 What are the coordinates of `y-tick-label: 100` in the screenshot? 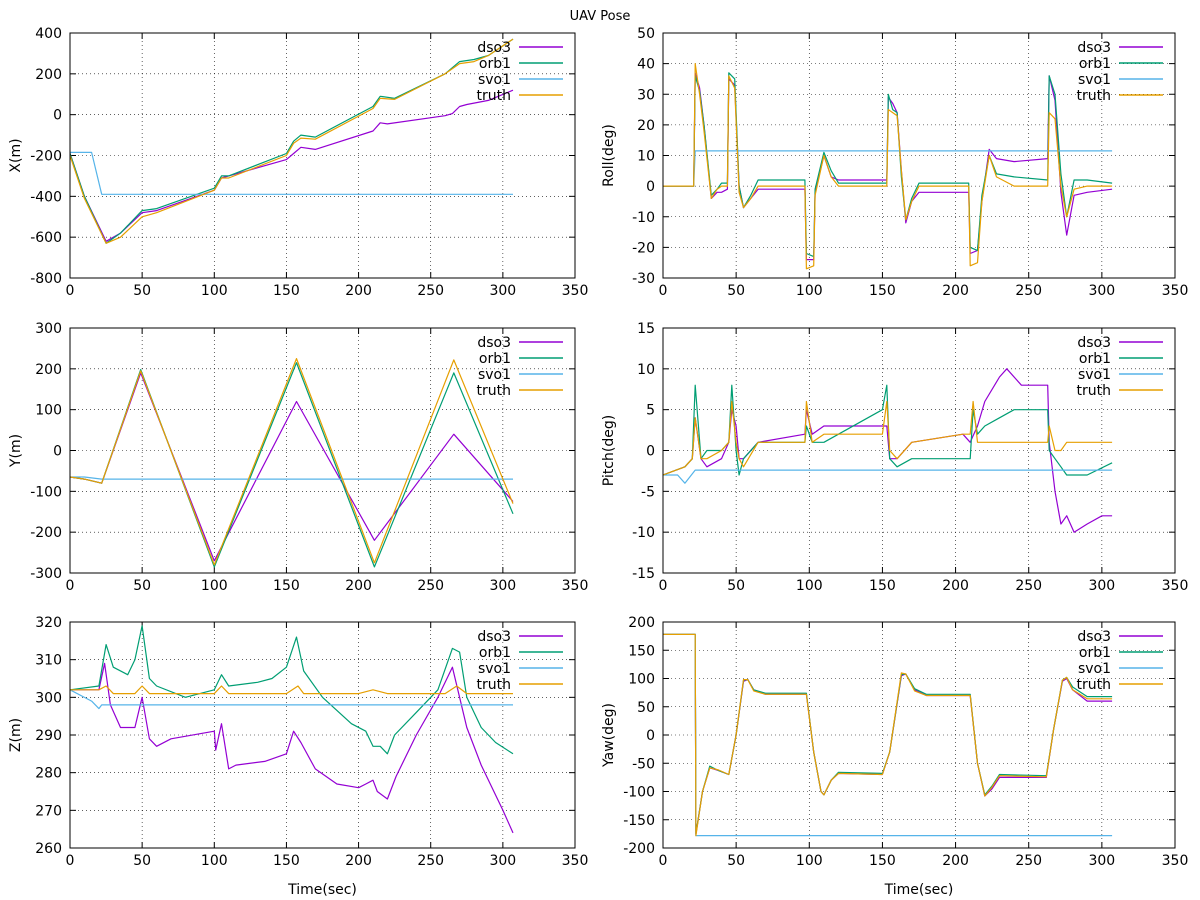 It's located at (48, 411).